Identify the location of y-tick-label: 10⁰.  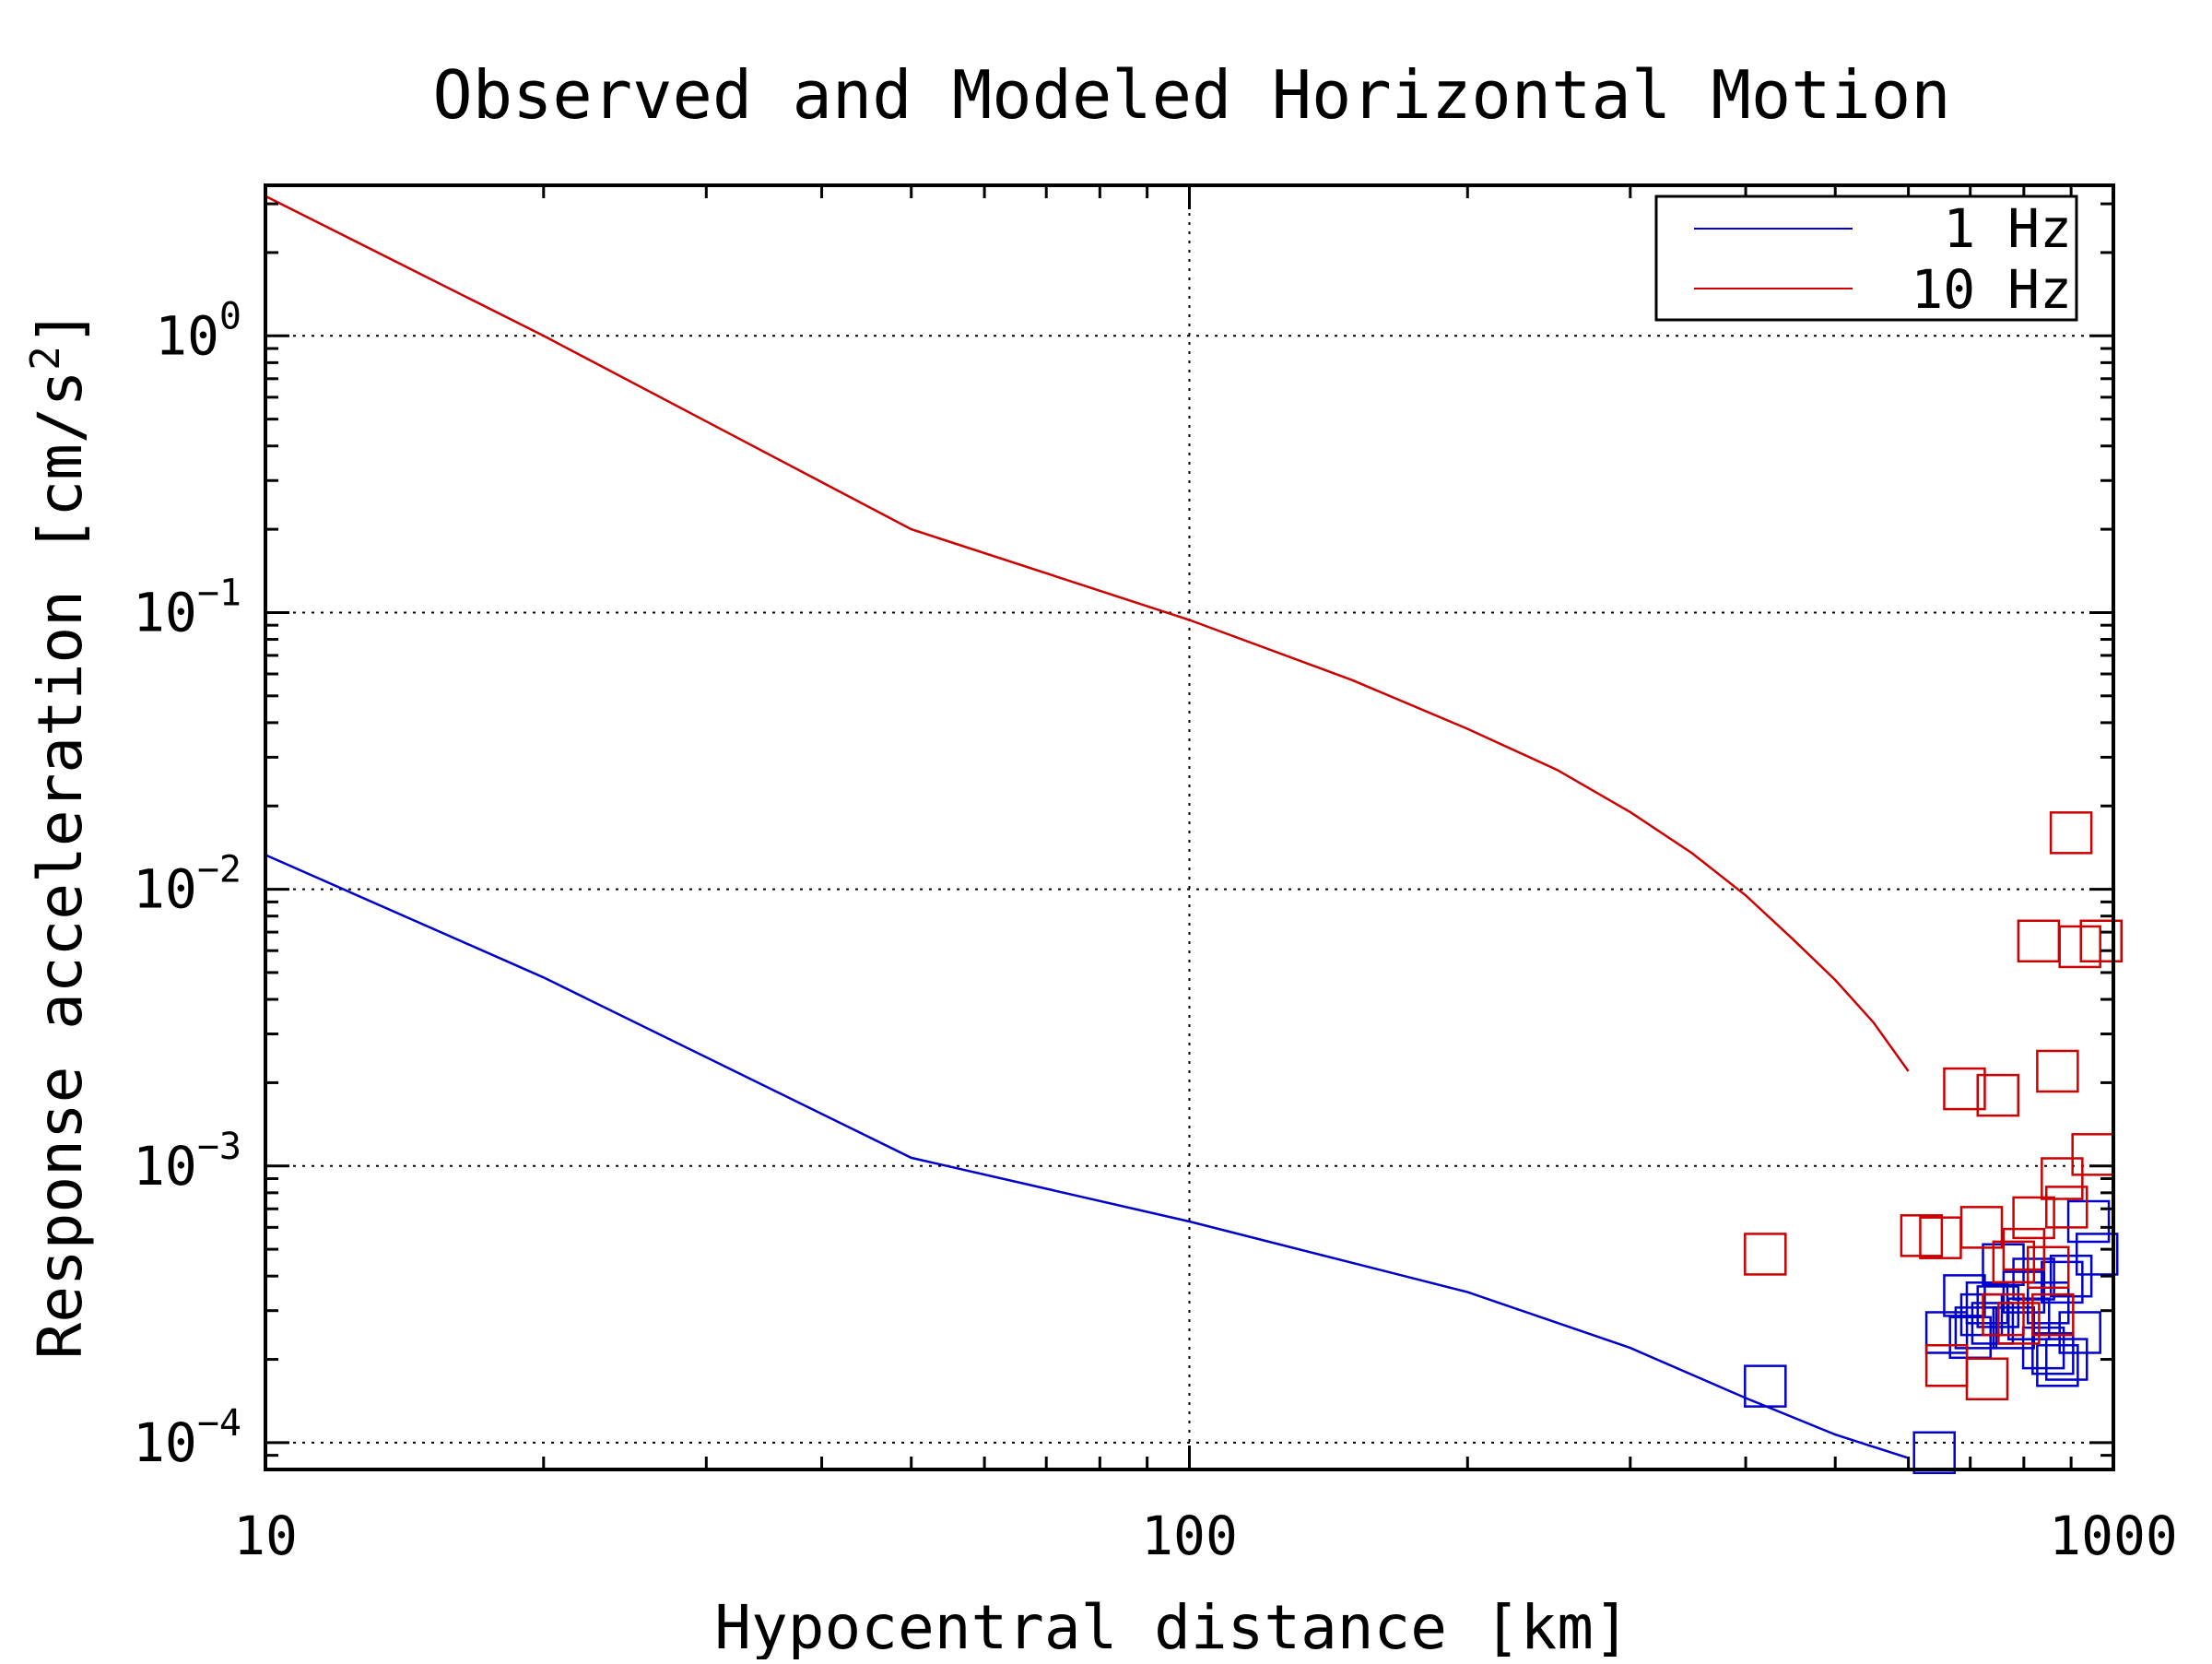
(198, 331).